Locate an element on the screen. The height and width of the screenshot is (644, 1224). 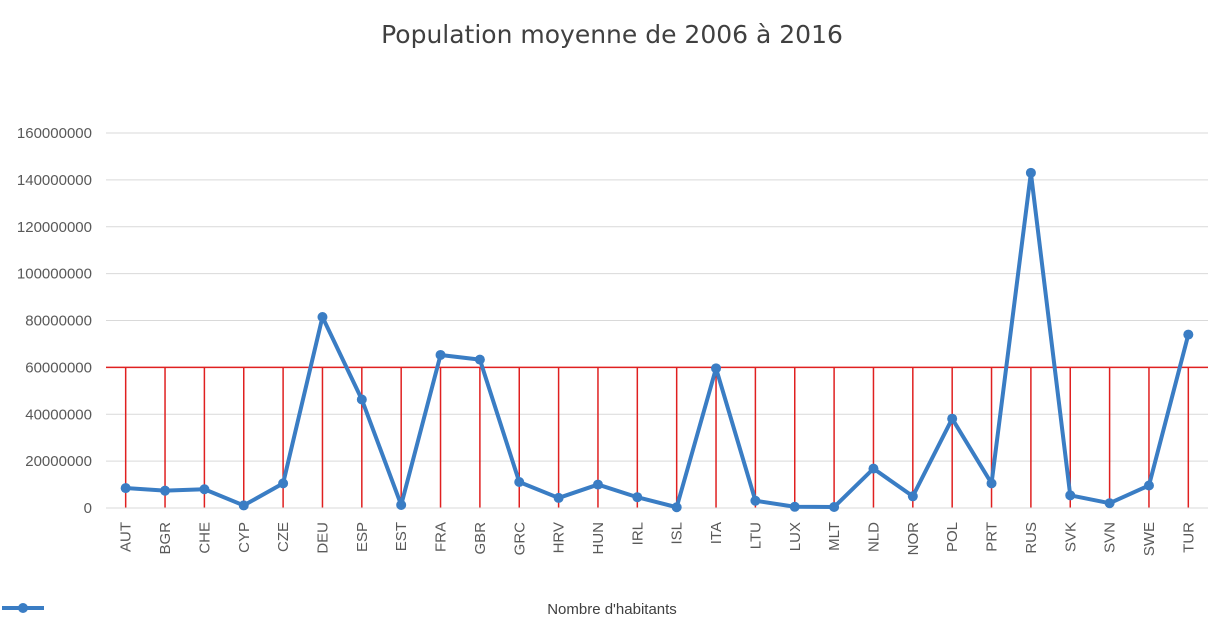
x-tick-label: PRT is located at coordinates (992, 537).